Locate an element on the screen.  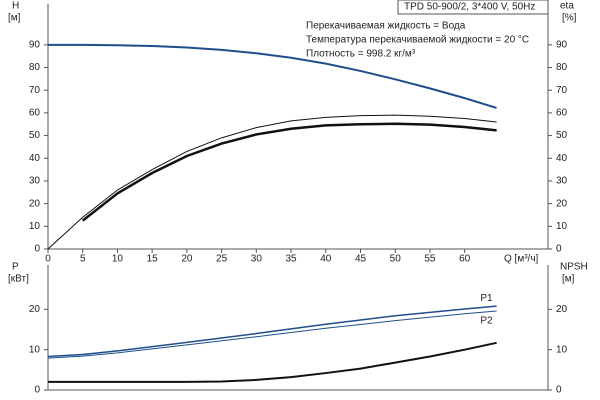
y-tick-label: 90 is located at coordinates (35, 44).